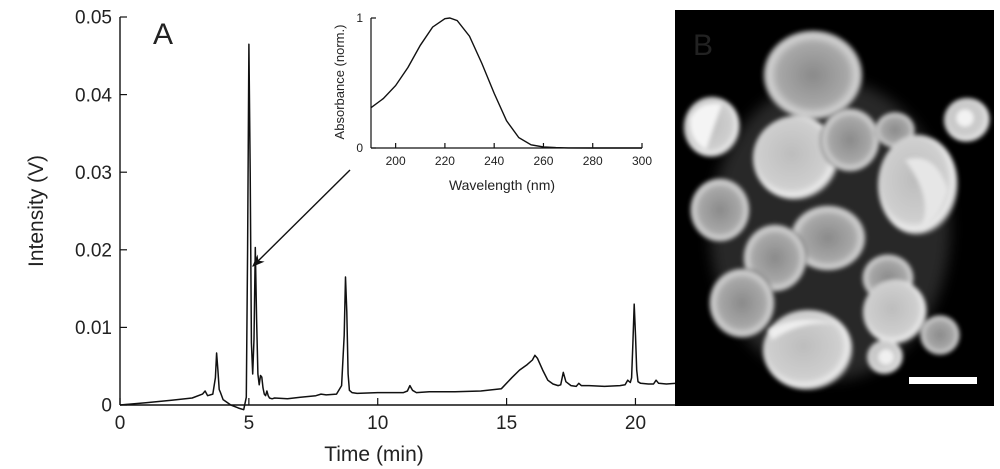 The width and height of the screenshot is (1000, 469). Describe the element at coordinates (543, 161) in the screenshot. I see `x-tick-label: 260` at that location.